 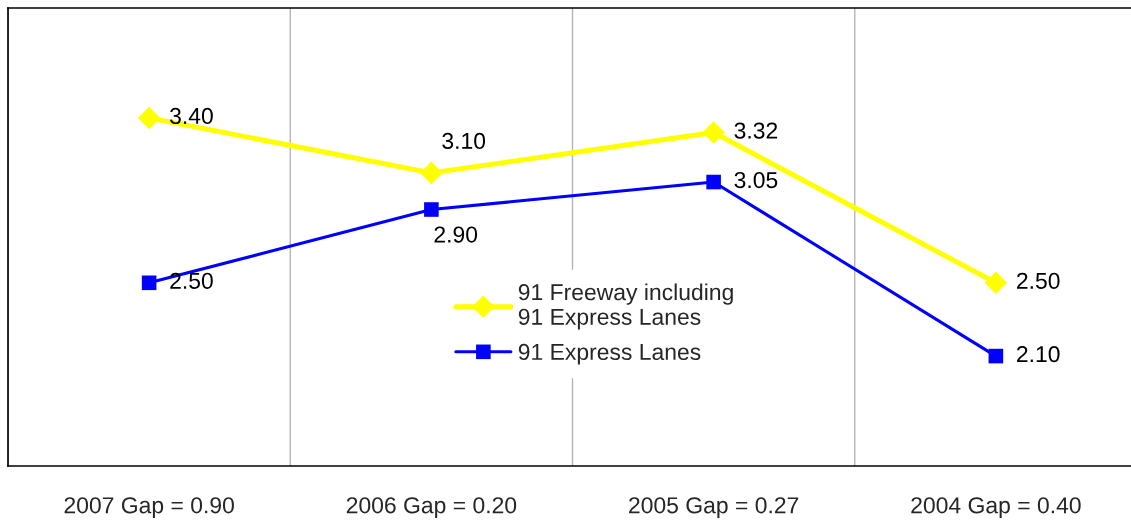 What do you see at coordinates (714, 507) in the screenshot?
I see `x-tick-label: 2005 Gap = 0.27` at bounding box center [714, 507].